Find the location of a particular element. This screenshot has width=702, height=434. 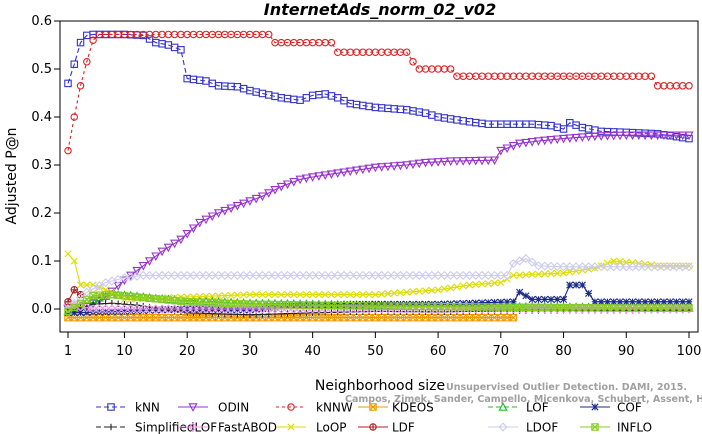

legend-item-ldof: LDOF is located at coordinates (523, 427).